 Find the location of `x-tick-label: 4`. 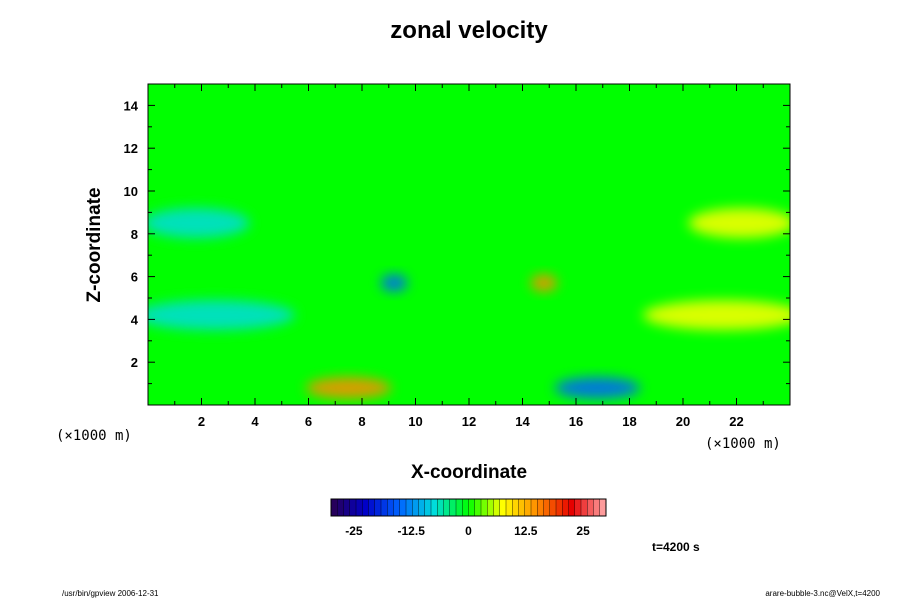

x-tick-label: 4 is located at coordinates (255, 421).